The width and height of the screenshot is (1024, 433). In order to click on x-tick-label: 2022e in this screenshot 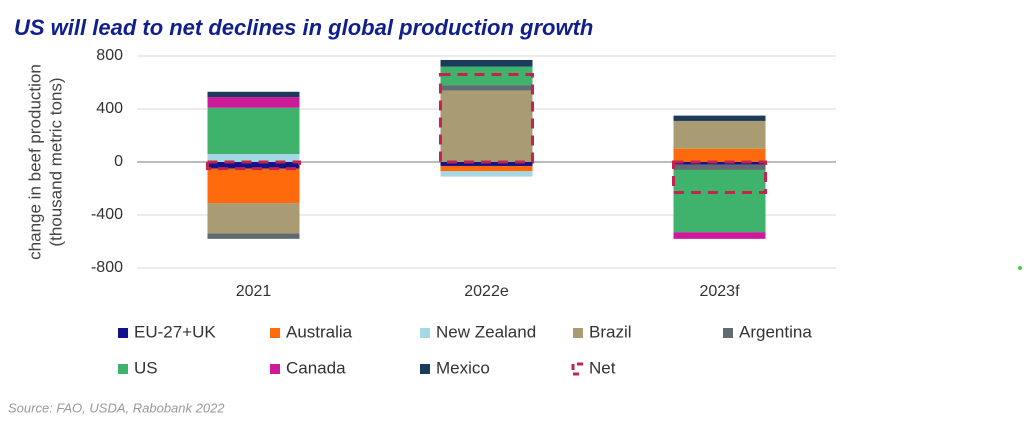, I will do `click(486, 291)`.